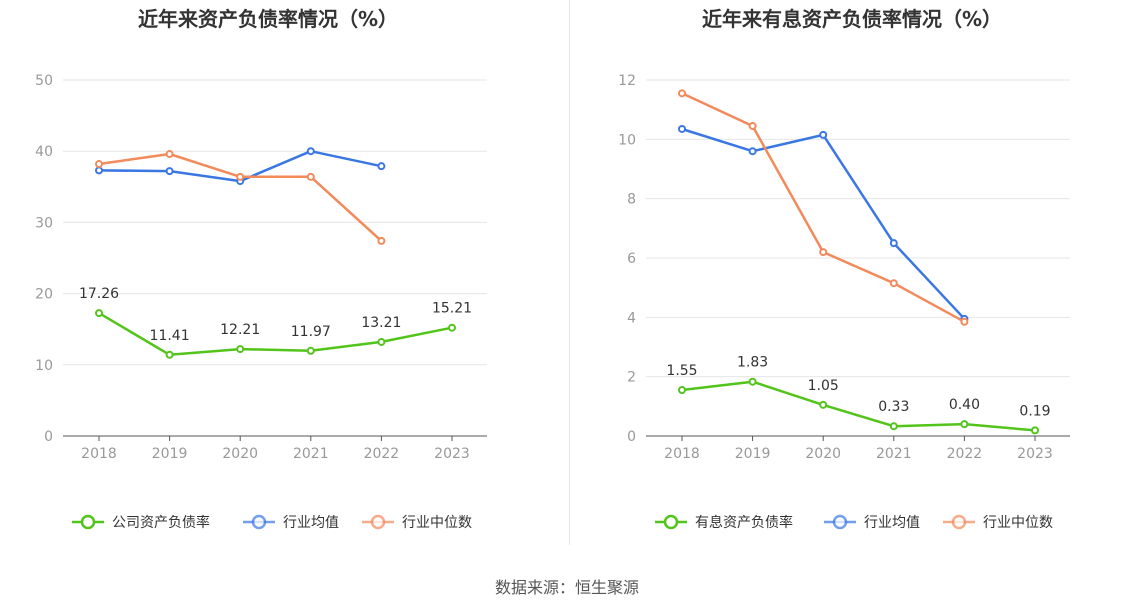  What do you see at coordinates (744, 522) in the screenshot?
I see `legend-label: 有息资产负债率` at bounding box center [744, 522].